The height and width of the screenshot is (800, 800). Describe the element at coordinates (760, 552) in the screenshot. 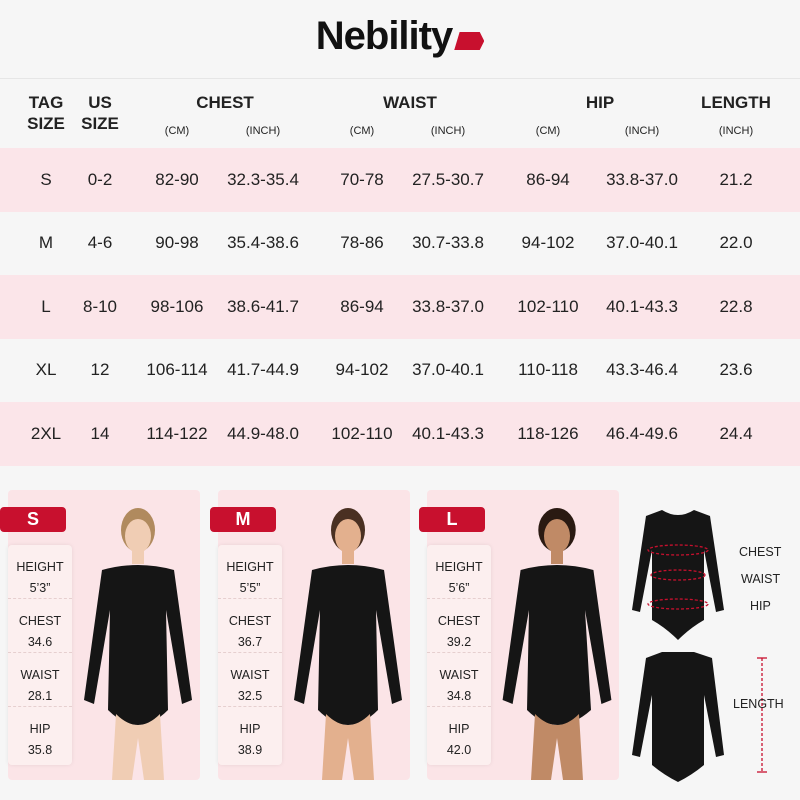

I see `diagram-chest-label: CHEST` at that location.